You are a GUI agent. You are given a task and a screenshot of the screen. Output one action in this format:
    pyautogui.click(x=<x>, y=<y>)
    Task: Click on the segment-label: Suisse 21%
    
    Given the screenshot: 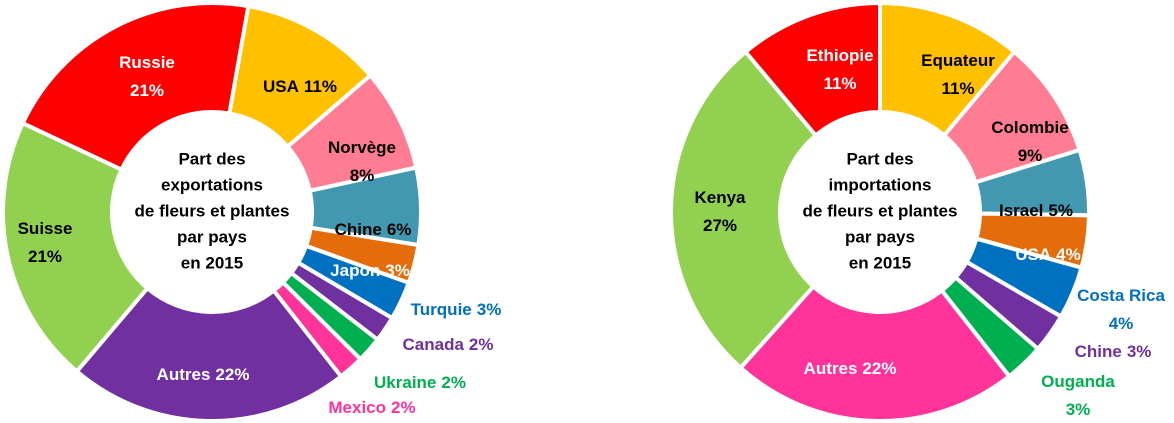 What is the action you would take?
    pyautogui.click(x=45, y=242)
    